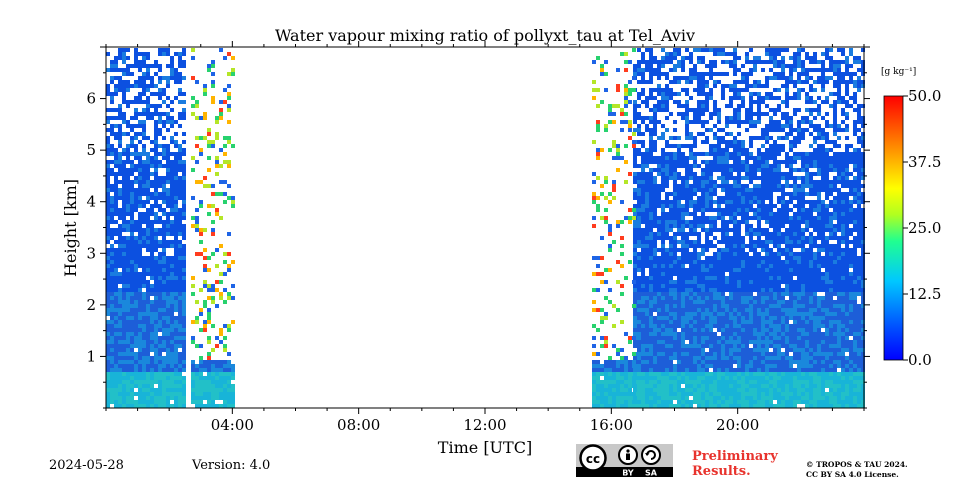  What do you see at coordinates (893, 228) in the screenshot?
I see `colorbar` at bounding box center [893, 228].